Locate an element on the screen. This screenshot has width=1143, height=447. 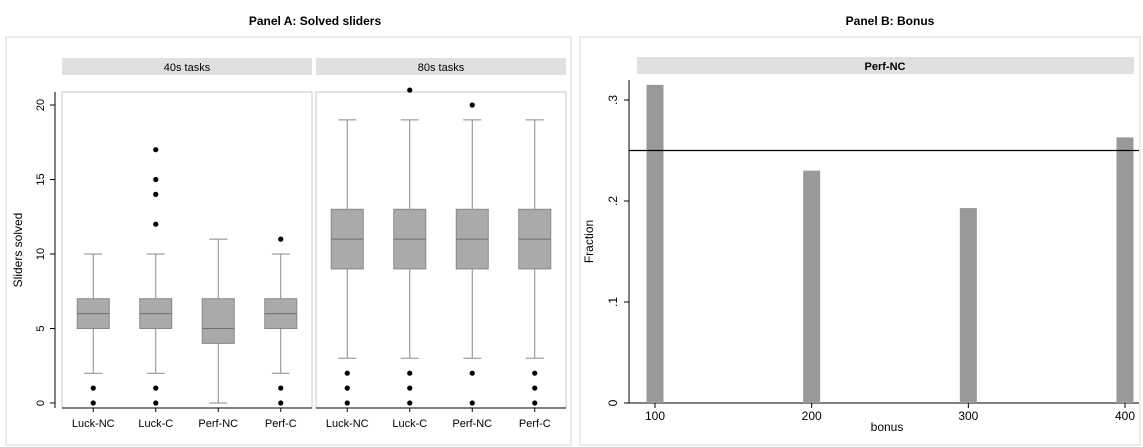
y-tick-label: .3 is located at coordinates (613, 100).